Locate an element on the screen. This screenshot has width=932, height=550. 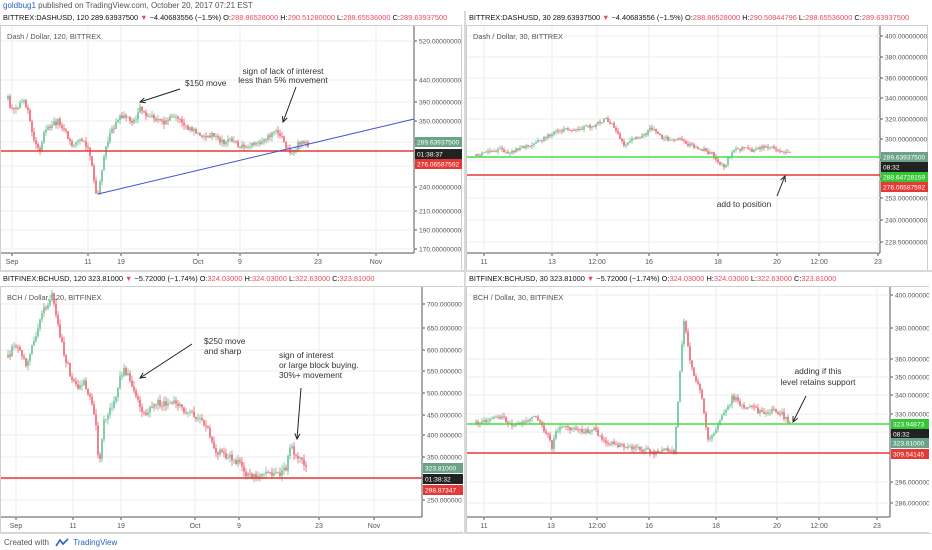
price-label-timer-bg is located at coordinates (910, 434).